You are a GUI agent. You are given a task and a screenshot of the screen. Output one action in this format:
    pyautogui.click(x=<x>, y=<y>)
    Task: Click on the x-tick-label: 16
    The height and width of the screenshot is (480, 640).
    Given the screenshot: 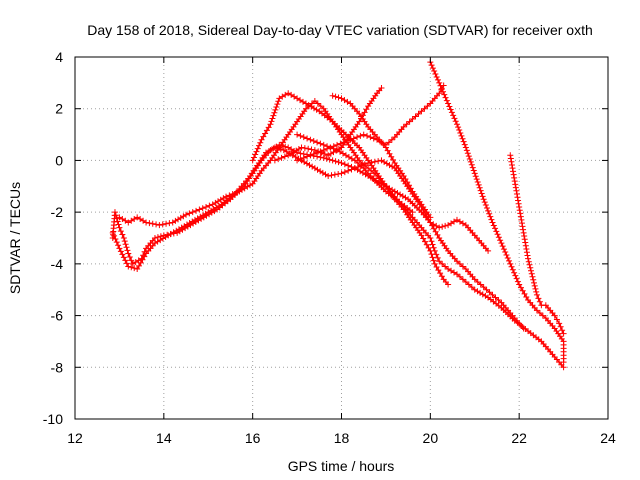 What is the action you would take?
    pyautogui.click(x=253, y=438)
    